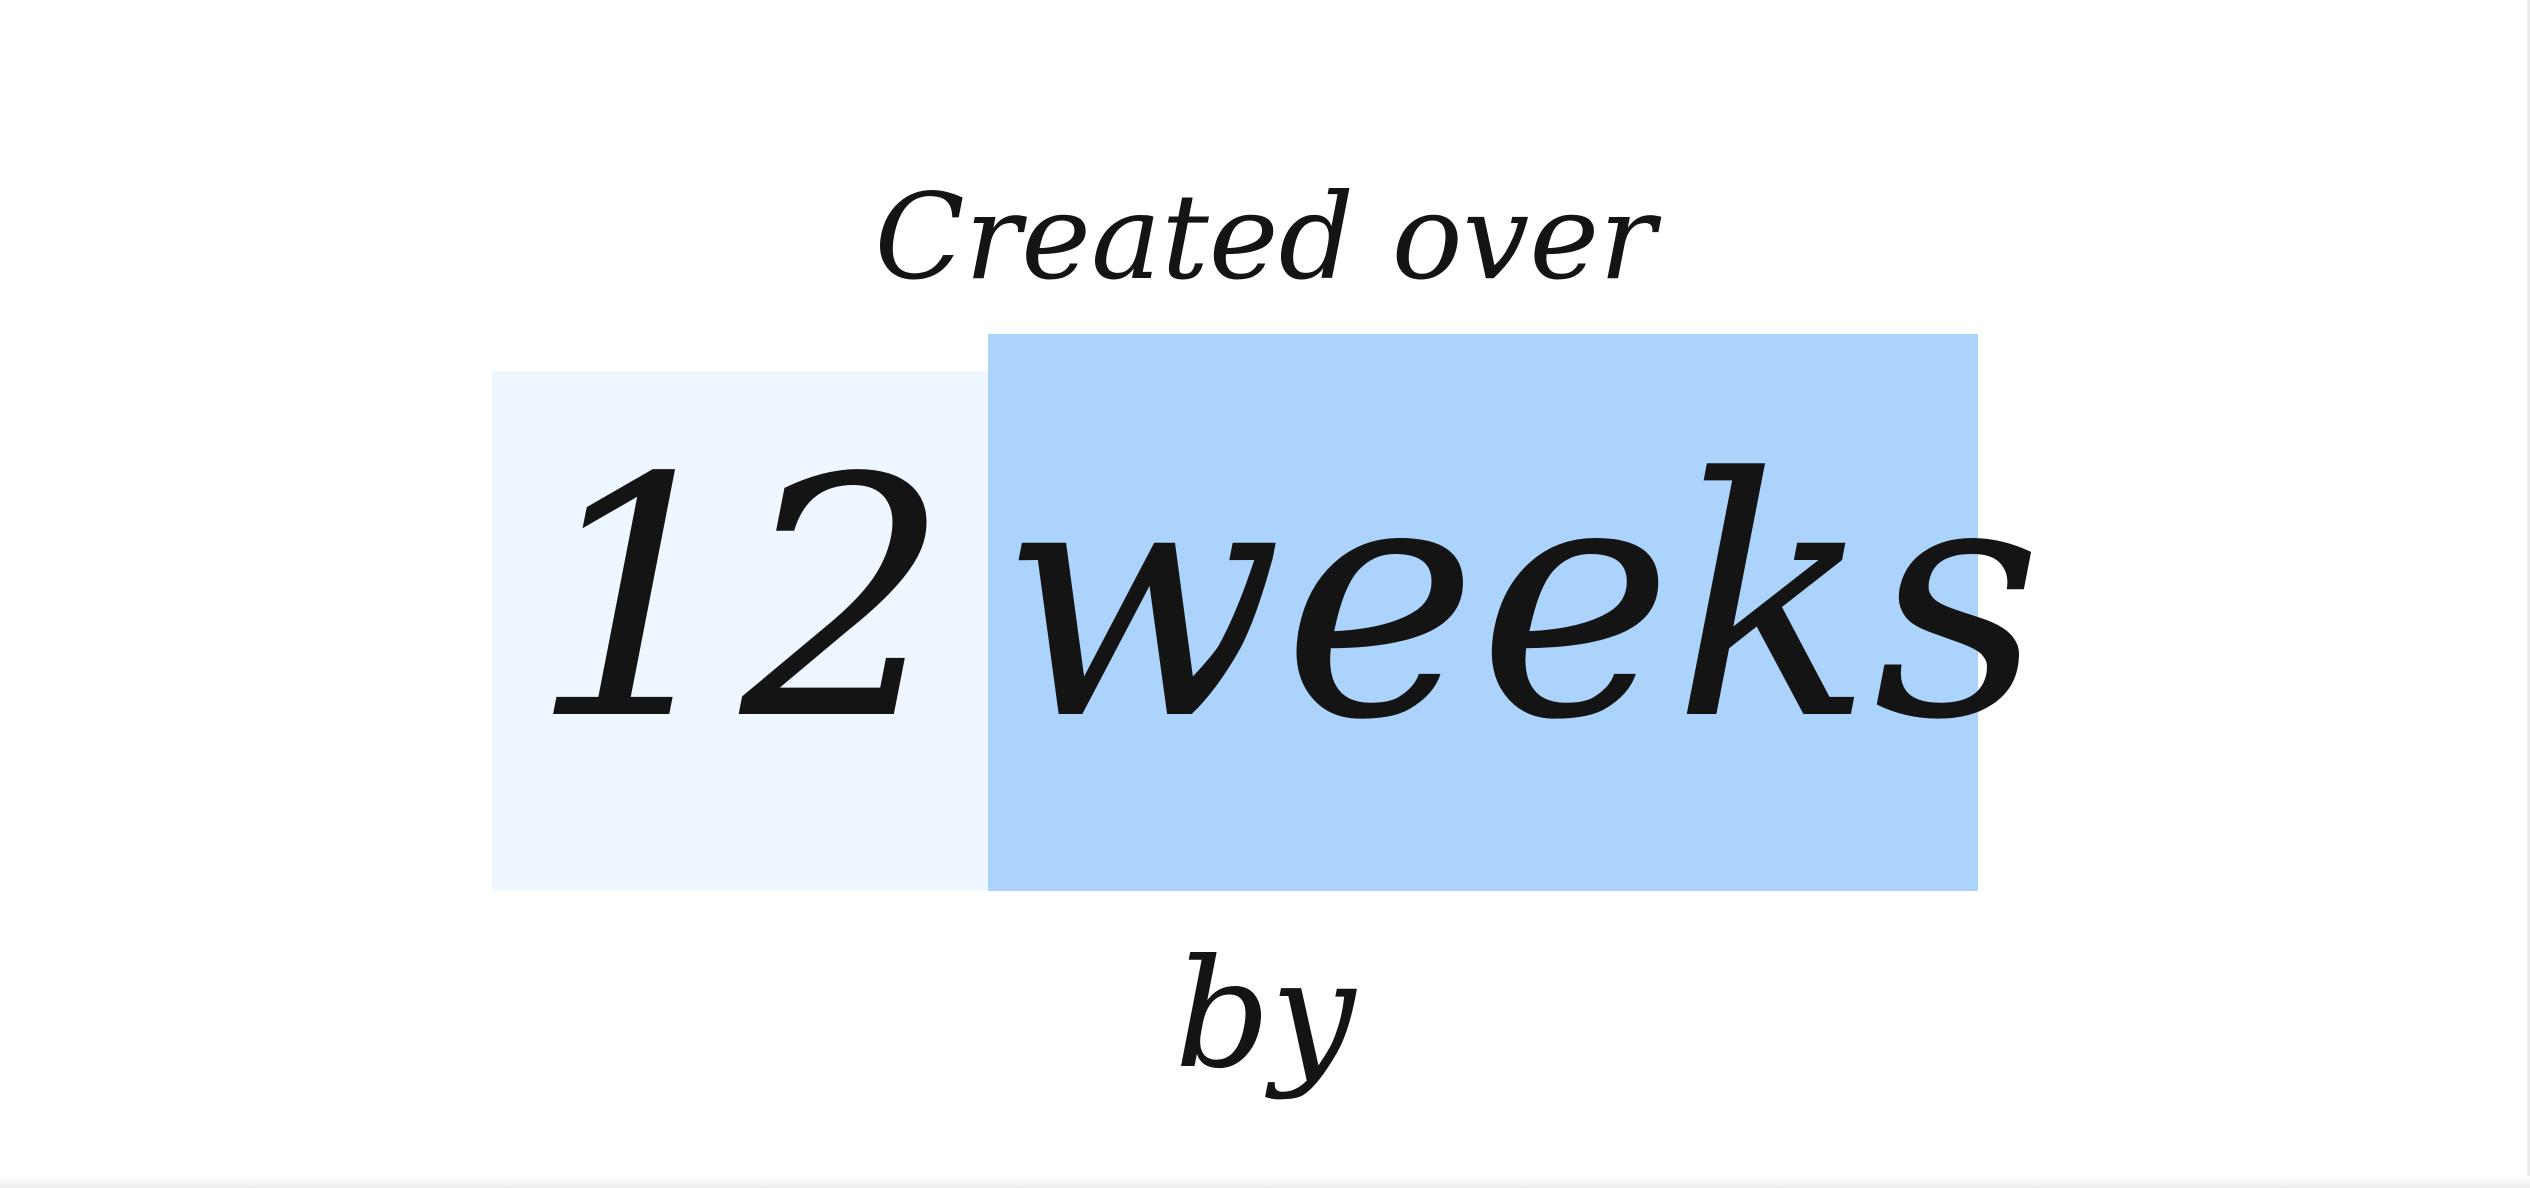  What do you see at coordinates (1265, 1015) in the screenshot?
I see `byline-text: by` at bounding box center [1265, 1015].